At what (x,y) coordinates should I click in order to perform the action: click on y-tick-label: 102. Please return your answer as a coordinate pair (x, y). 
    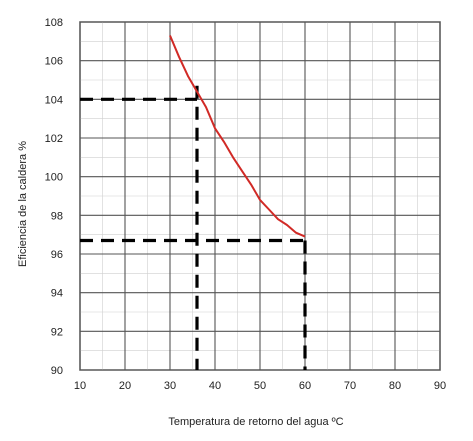
    Looking at the image, I should click on (54, 139).